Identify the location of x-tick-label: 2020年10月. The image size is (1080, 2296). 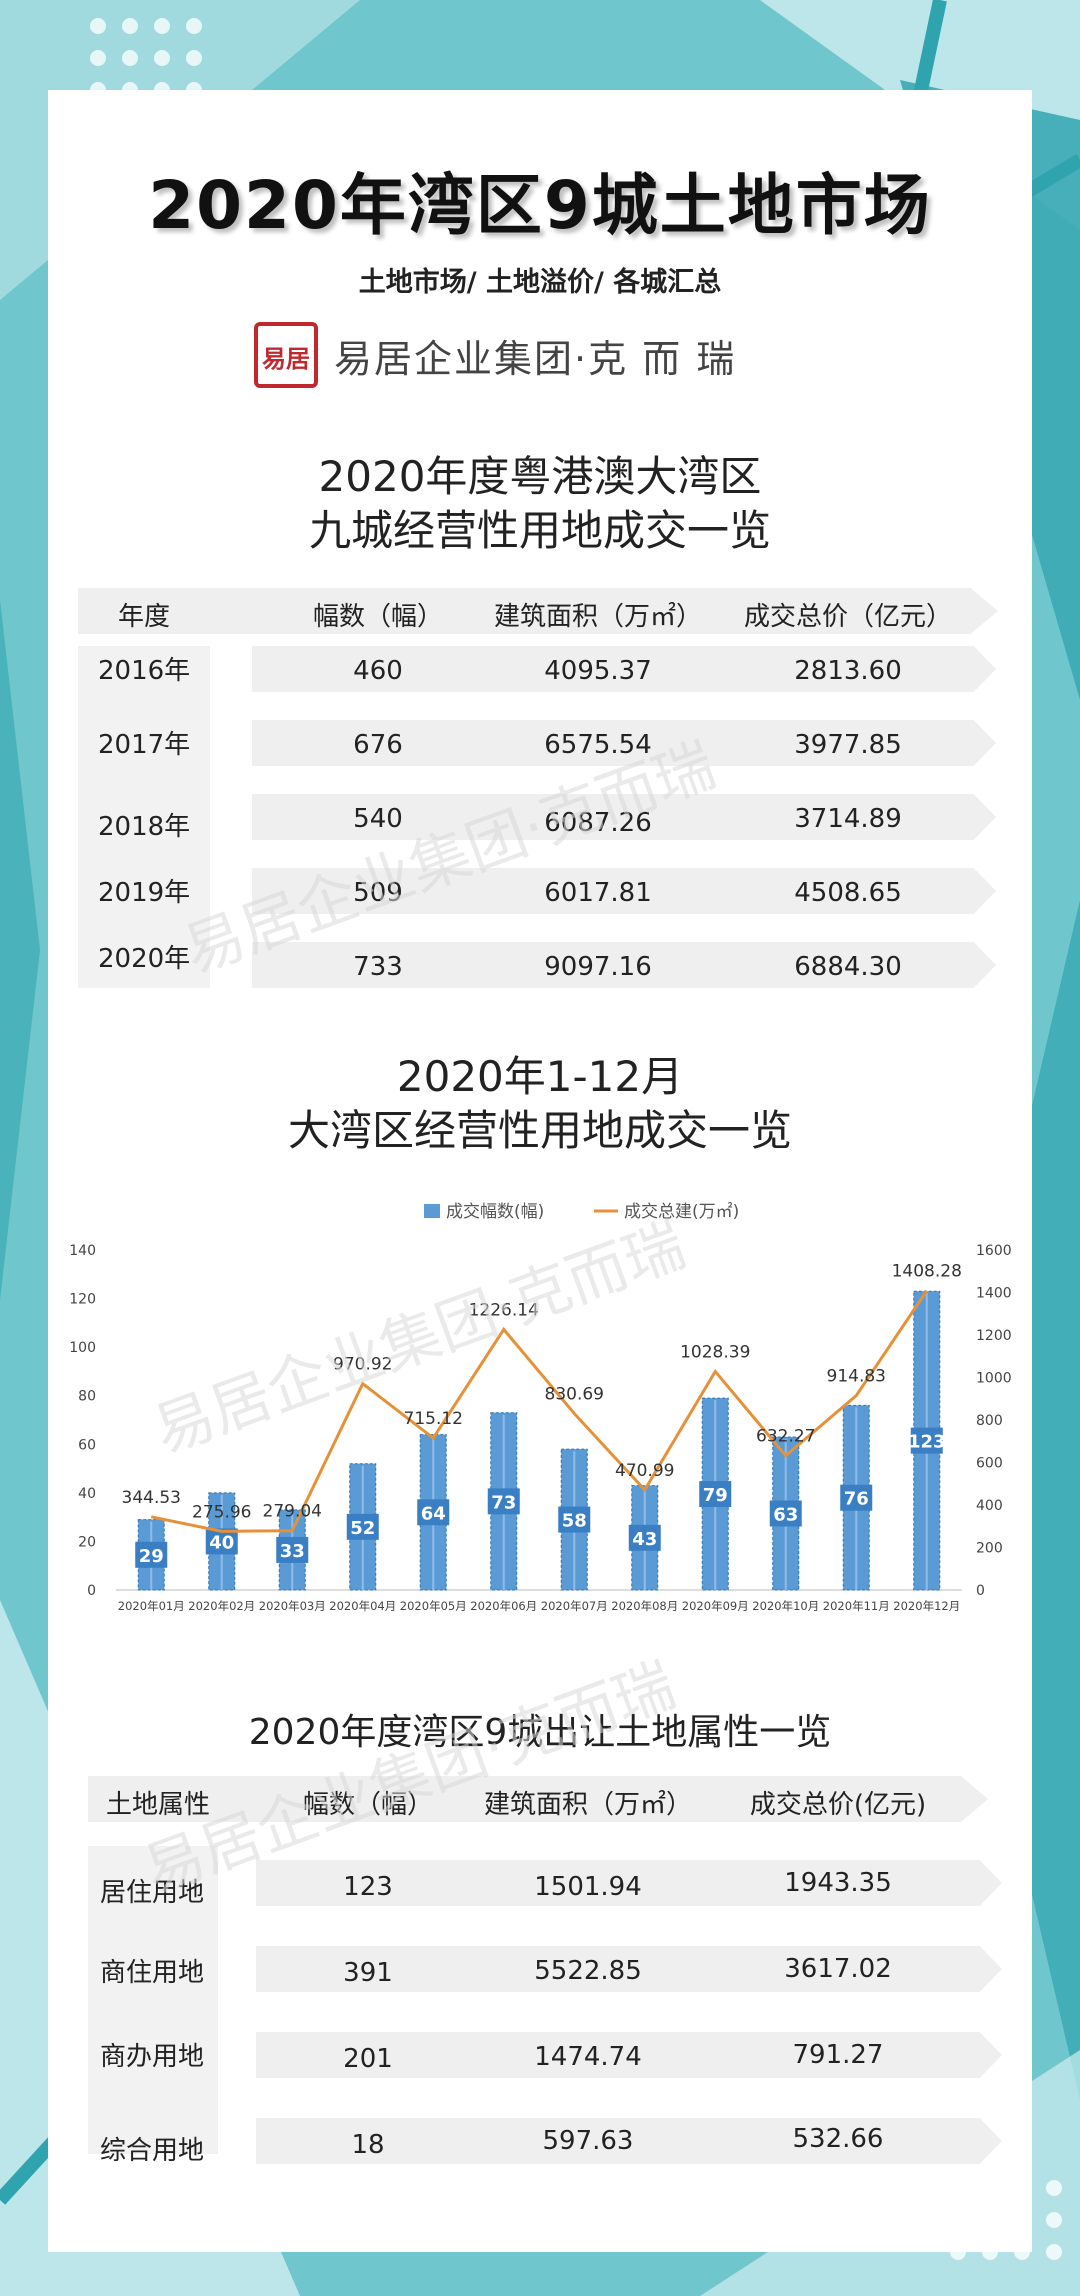
(785, 1606).